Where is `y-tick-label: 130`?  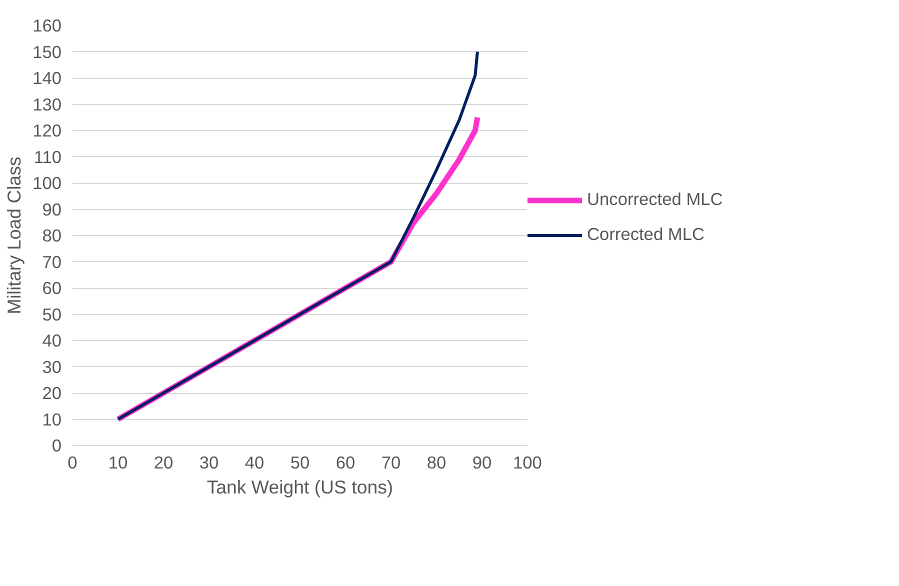
y-tick-label: 130 is located at coordinates (47, 104).